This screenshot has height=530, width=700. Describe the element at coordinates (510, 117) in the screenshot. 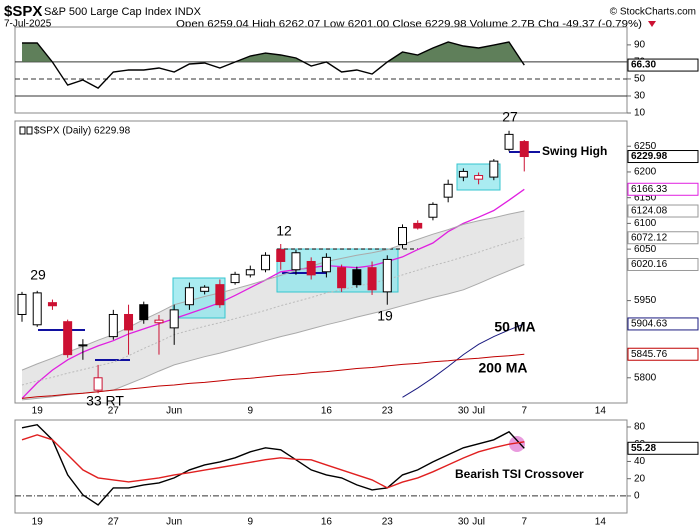

I see `annotation: 27` at that location.